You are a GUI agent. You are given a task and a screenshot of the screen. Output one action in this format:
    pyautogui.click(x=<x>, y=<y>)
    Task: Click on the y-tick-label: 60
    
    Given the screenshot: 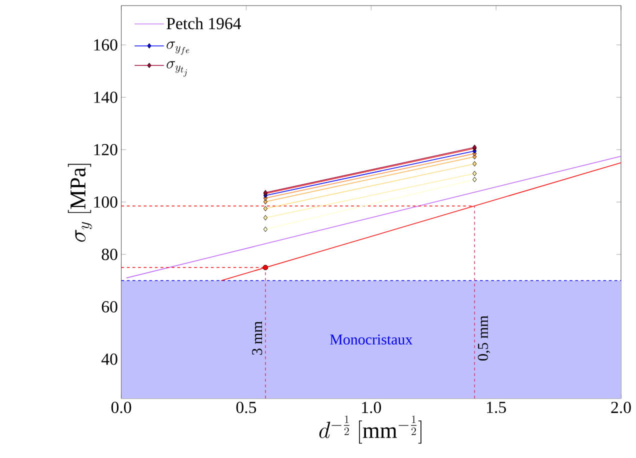 What is the action you would take?
    pyautogui.click(x=110, y=306)
    